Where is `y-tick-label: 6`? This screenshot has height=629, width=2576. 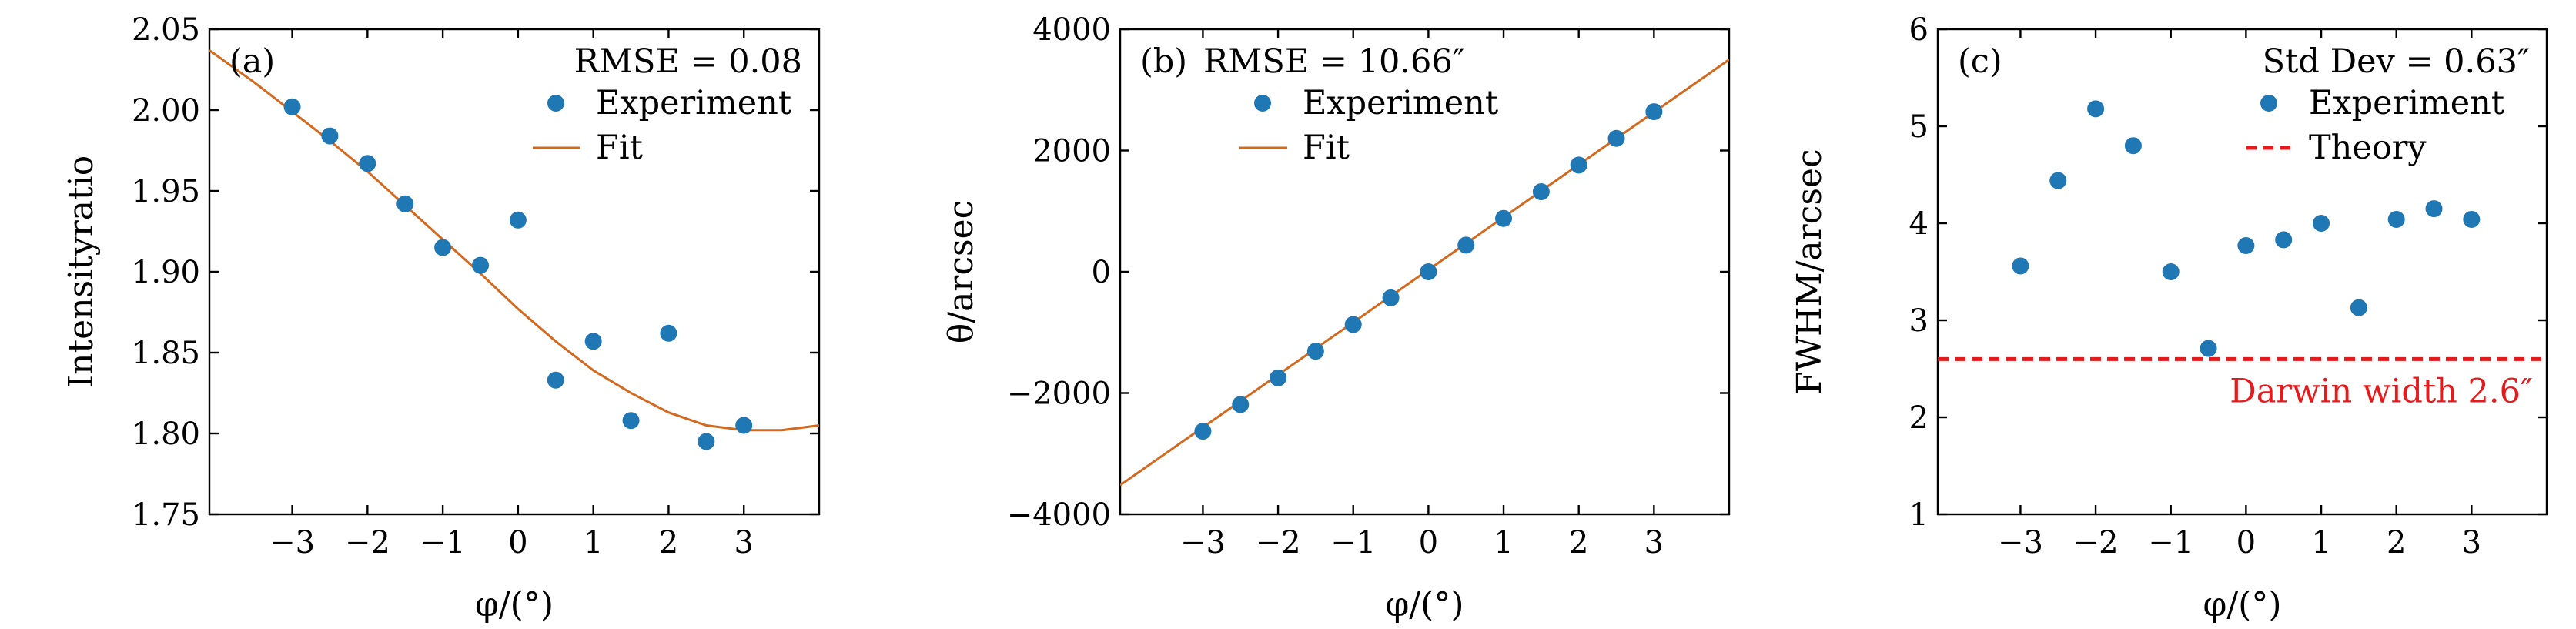 y-tick-label: 6 is located at coordinates (1919, 30).